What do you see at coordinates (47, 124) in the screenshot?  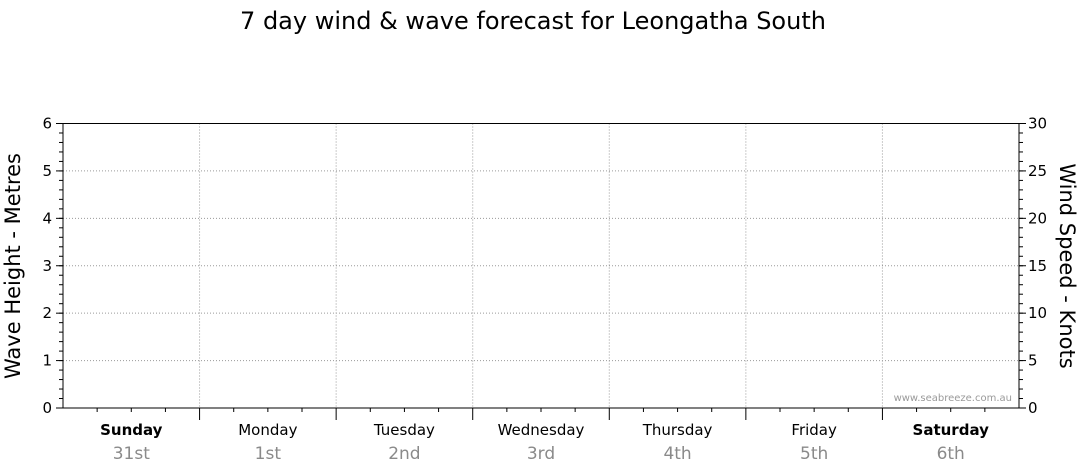 I see `left-tick-label: 6` at bounding box center [47, 124].